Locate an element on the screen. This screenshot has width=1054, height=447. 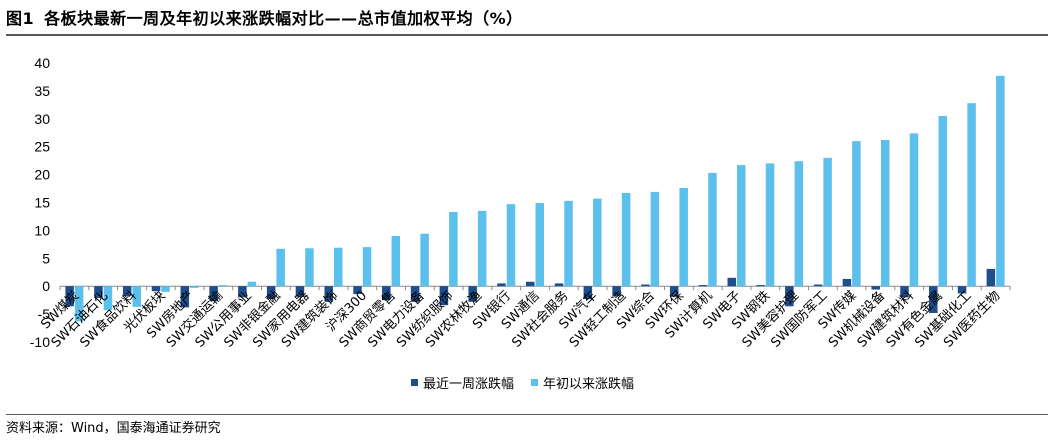
y-tick-label: 5 is located at coordinates (46, 258).